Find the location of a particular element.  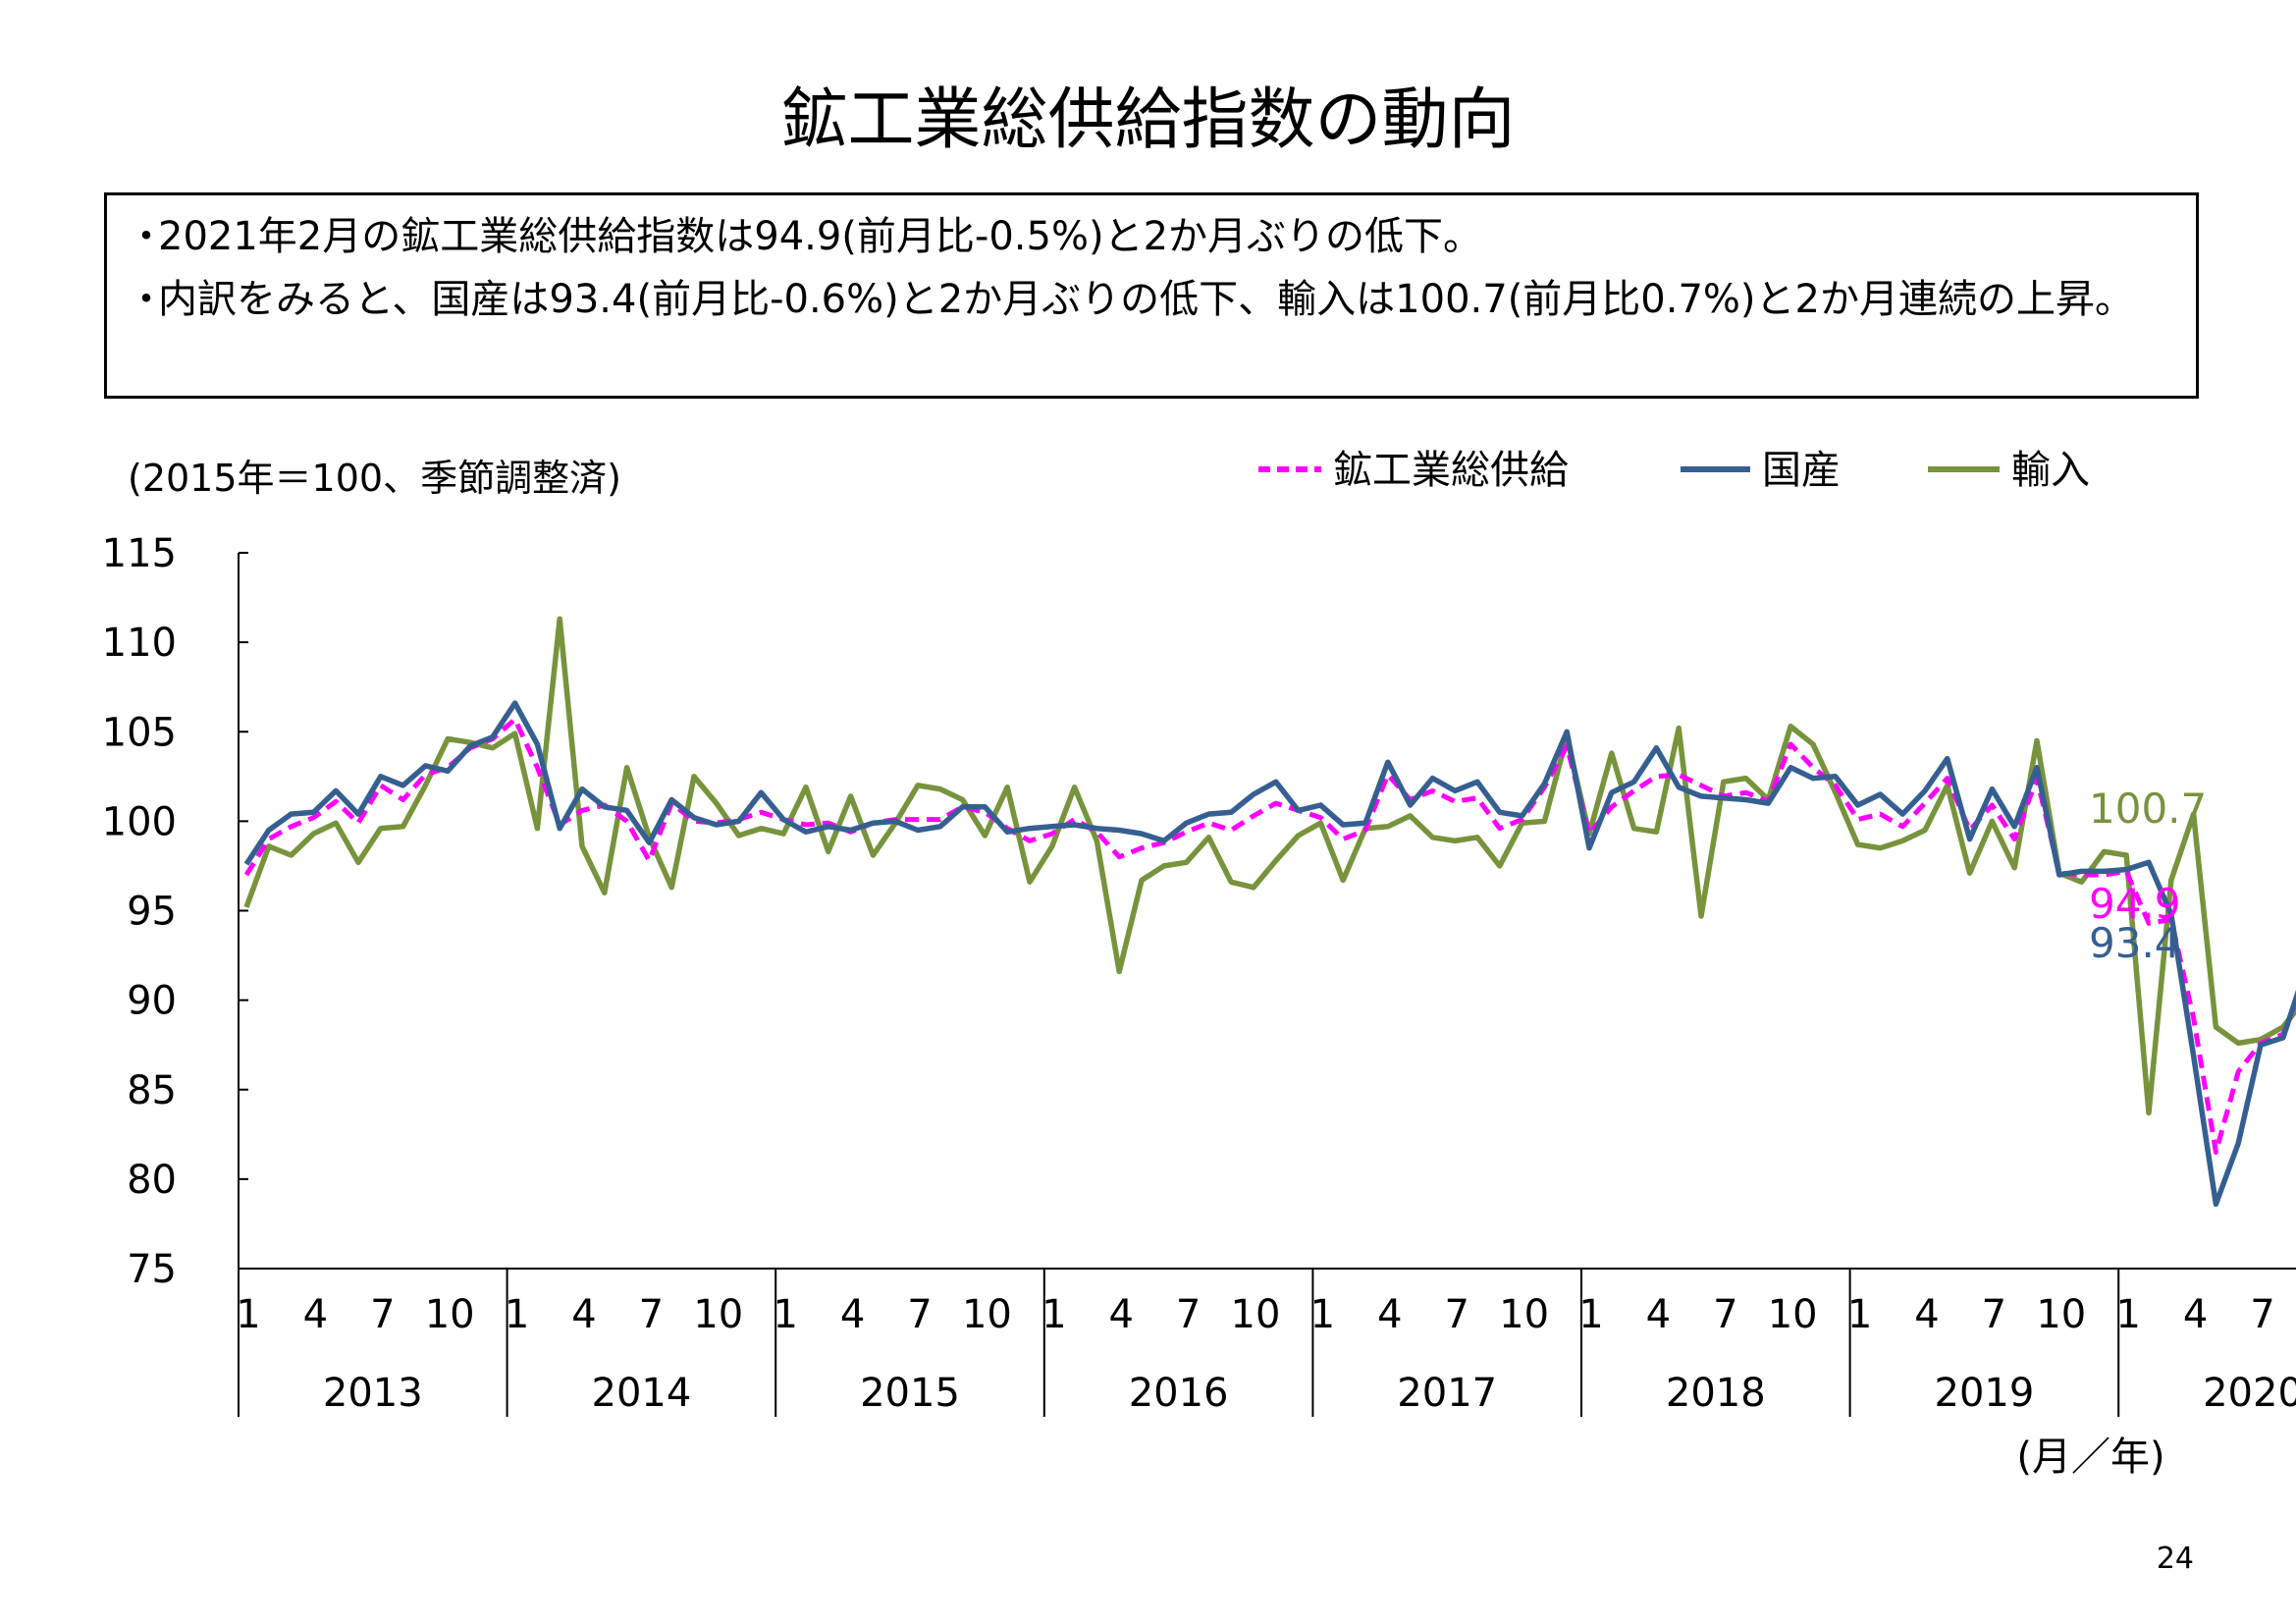

x-year-label: 2017 is located at coordinates (1447, 1393).